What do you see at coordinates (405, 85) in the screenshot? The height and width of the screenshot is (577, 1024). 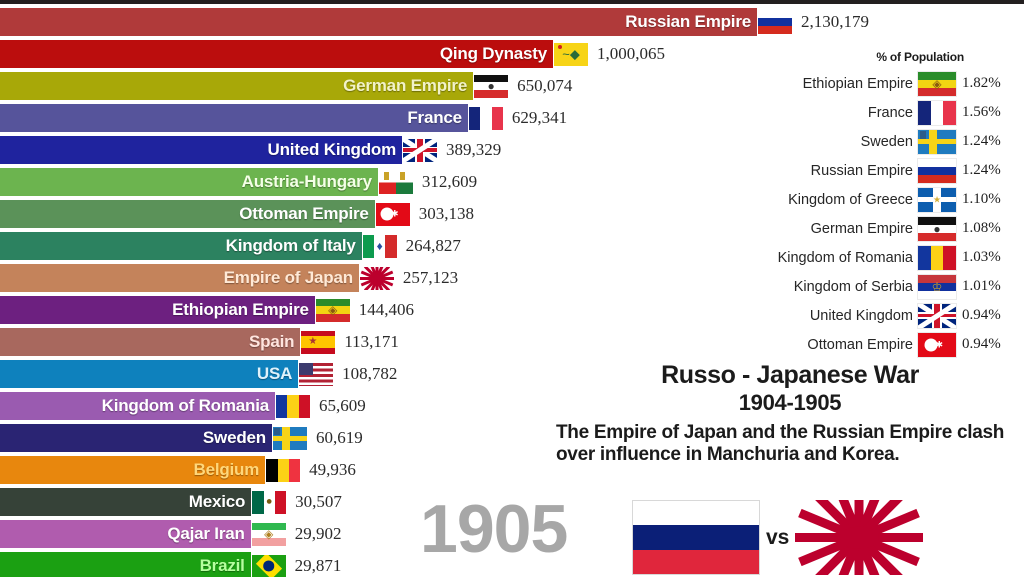 I see `bar-country-label: German Empire` at bounding box center [405, 85].